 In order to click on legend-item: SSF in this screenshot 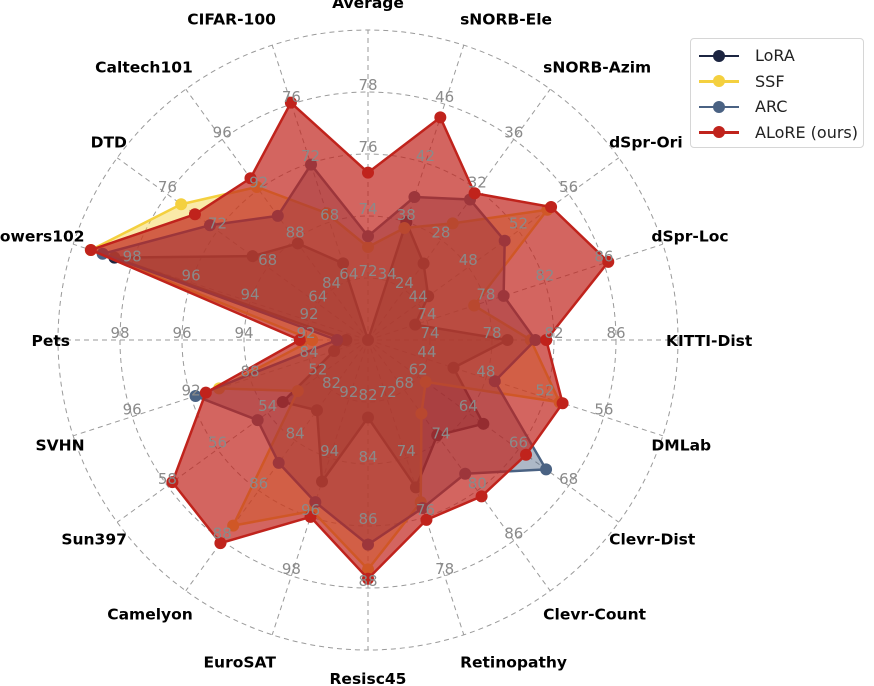, I will do `click(781, 82)`.